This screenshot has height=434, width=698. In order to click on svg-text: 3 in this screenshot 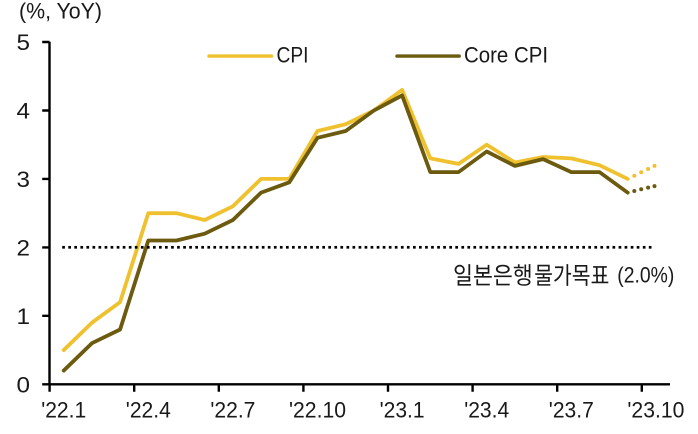, I will do `click(24, 179)`.